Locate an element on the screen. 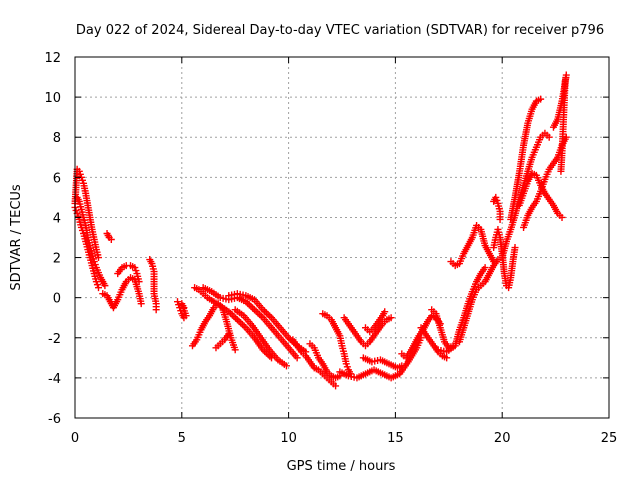 The width and height of the screenshot is (640, 485). y-tick-label: 10 is located at coordinates (52, 98).